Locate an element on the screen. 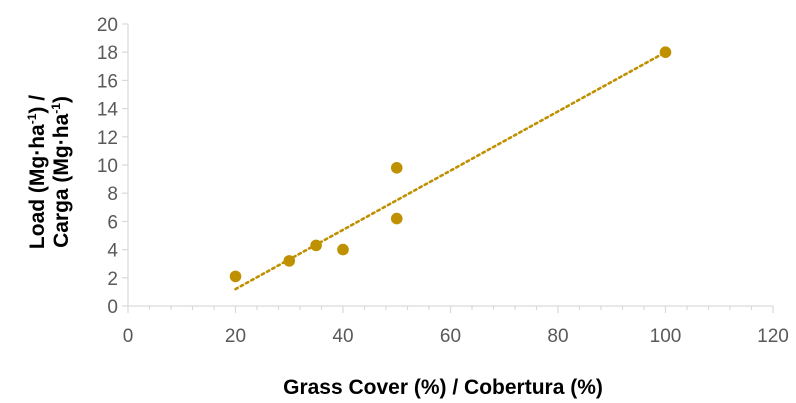 The image size is (796, 403). y-tick-label: 4 is located at coordinates (112, 251).